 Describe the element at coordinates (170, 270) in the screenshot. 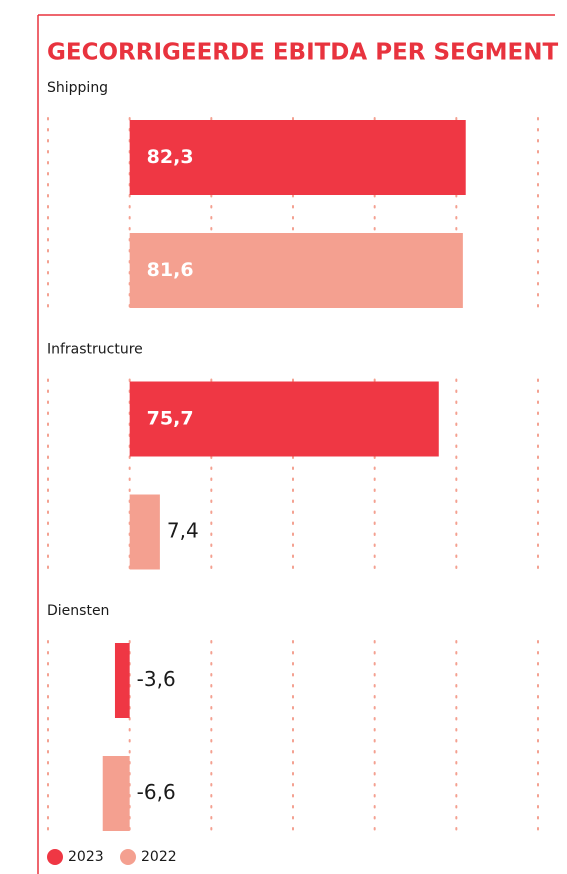

I see `value-label: 81,6` at that location.